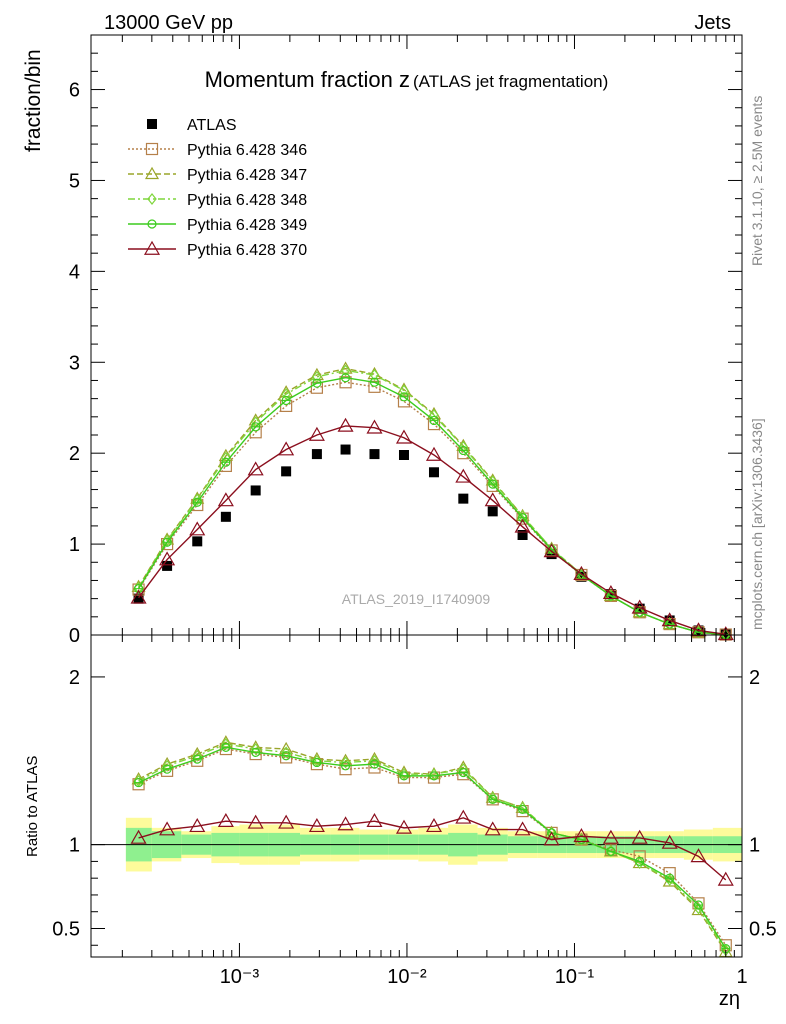  I want to click on main-chart-title: Momentum fraction z, so click(307, 79).